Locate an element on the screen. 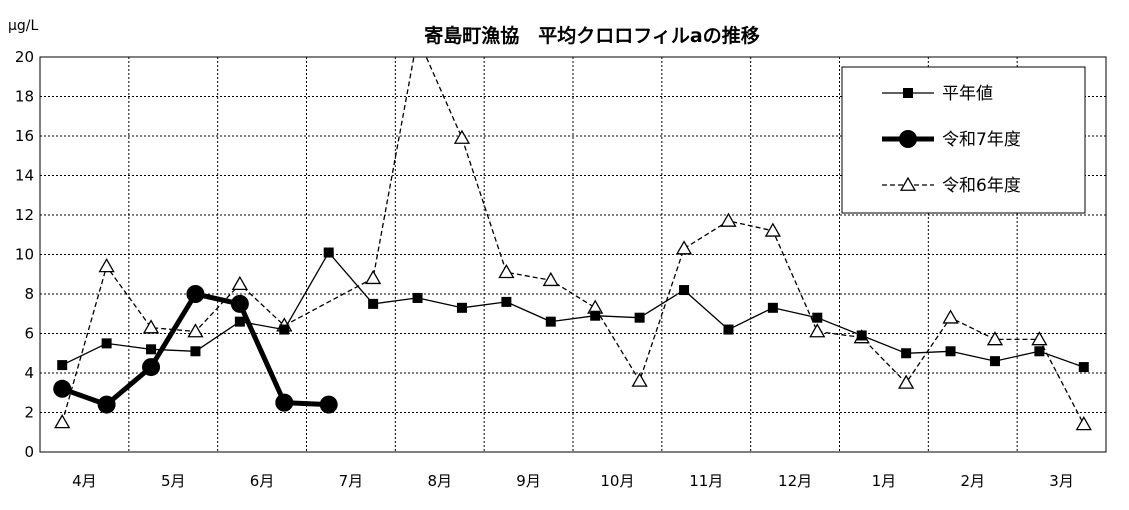 The width and height of the screenshot is (1129, 510). y-tick-label: 20 is located at coordinates (24, 57).